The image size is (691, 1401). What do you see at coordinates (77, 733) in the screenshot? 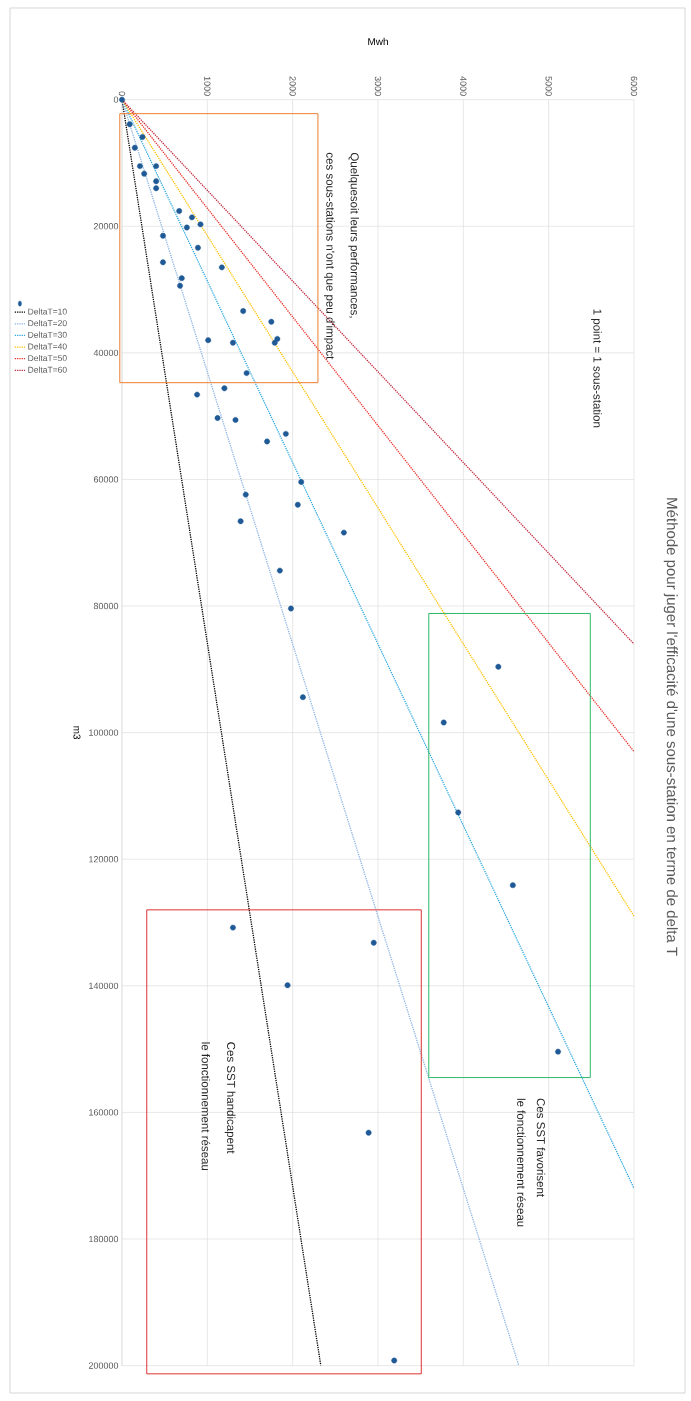
I see `y-axis-title: m3` at bounding box center [77, 733].